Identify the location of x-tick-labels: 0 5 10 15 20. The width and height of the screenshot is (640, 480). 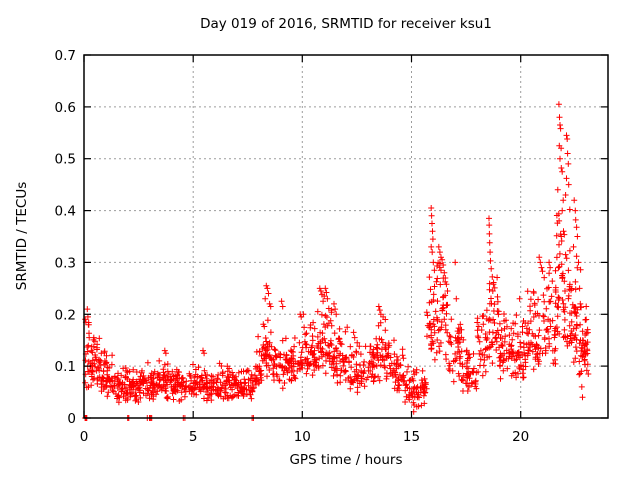
(305, 437).